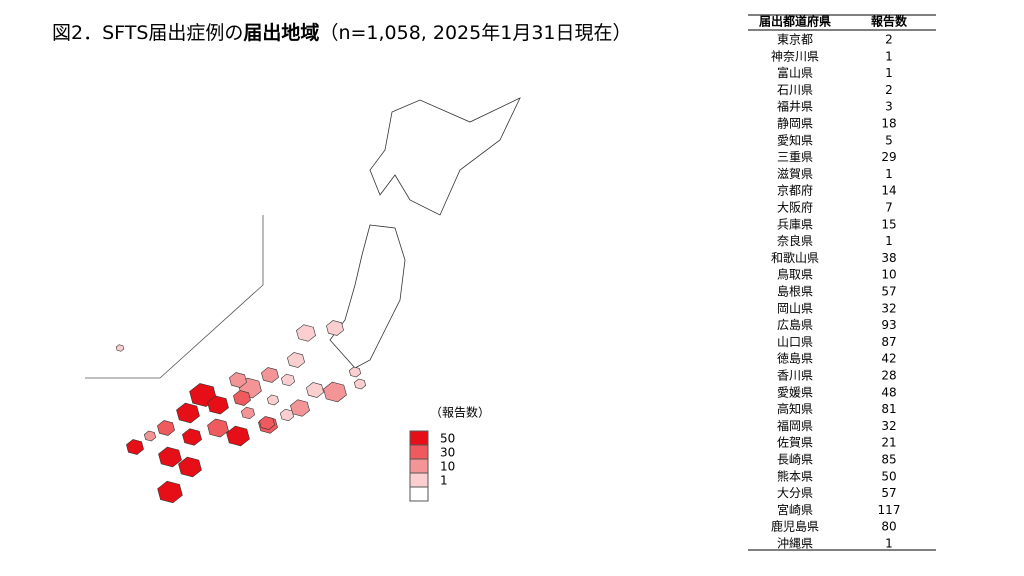 The image size is (1024, 576). What do you see at coordinates (795, 190) in the screenshot?
I see `prefecture-name: 京都府` at bounding box center [795, 190].